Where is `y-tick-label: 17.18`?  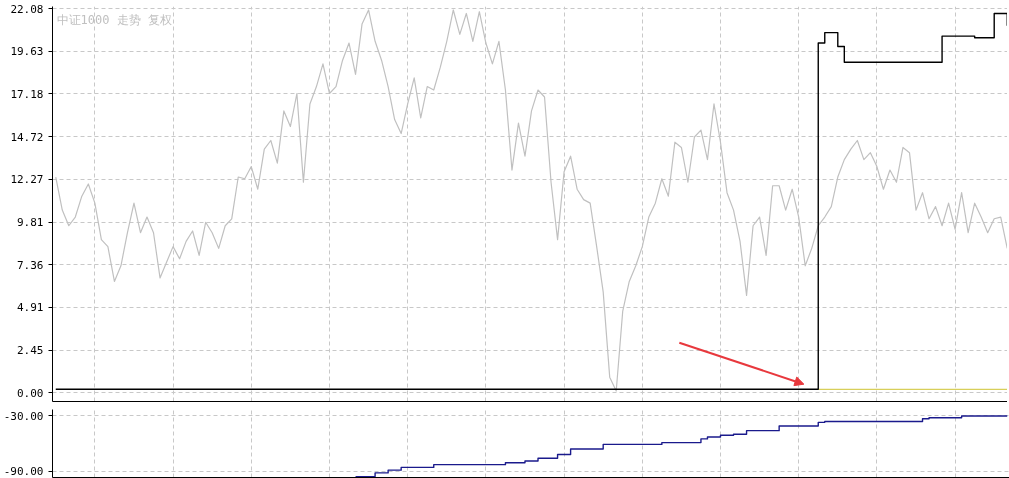
y-tick-label: 17.18 is located at coordinates (27, 94).